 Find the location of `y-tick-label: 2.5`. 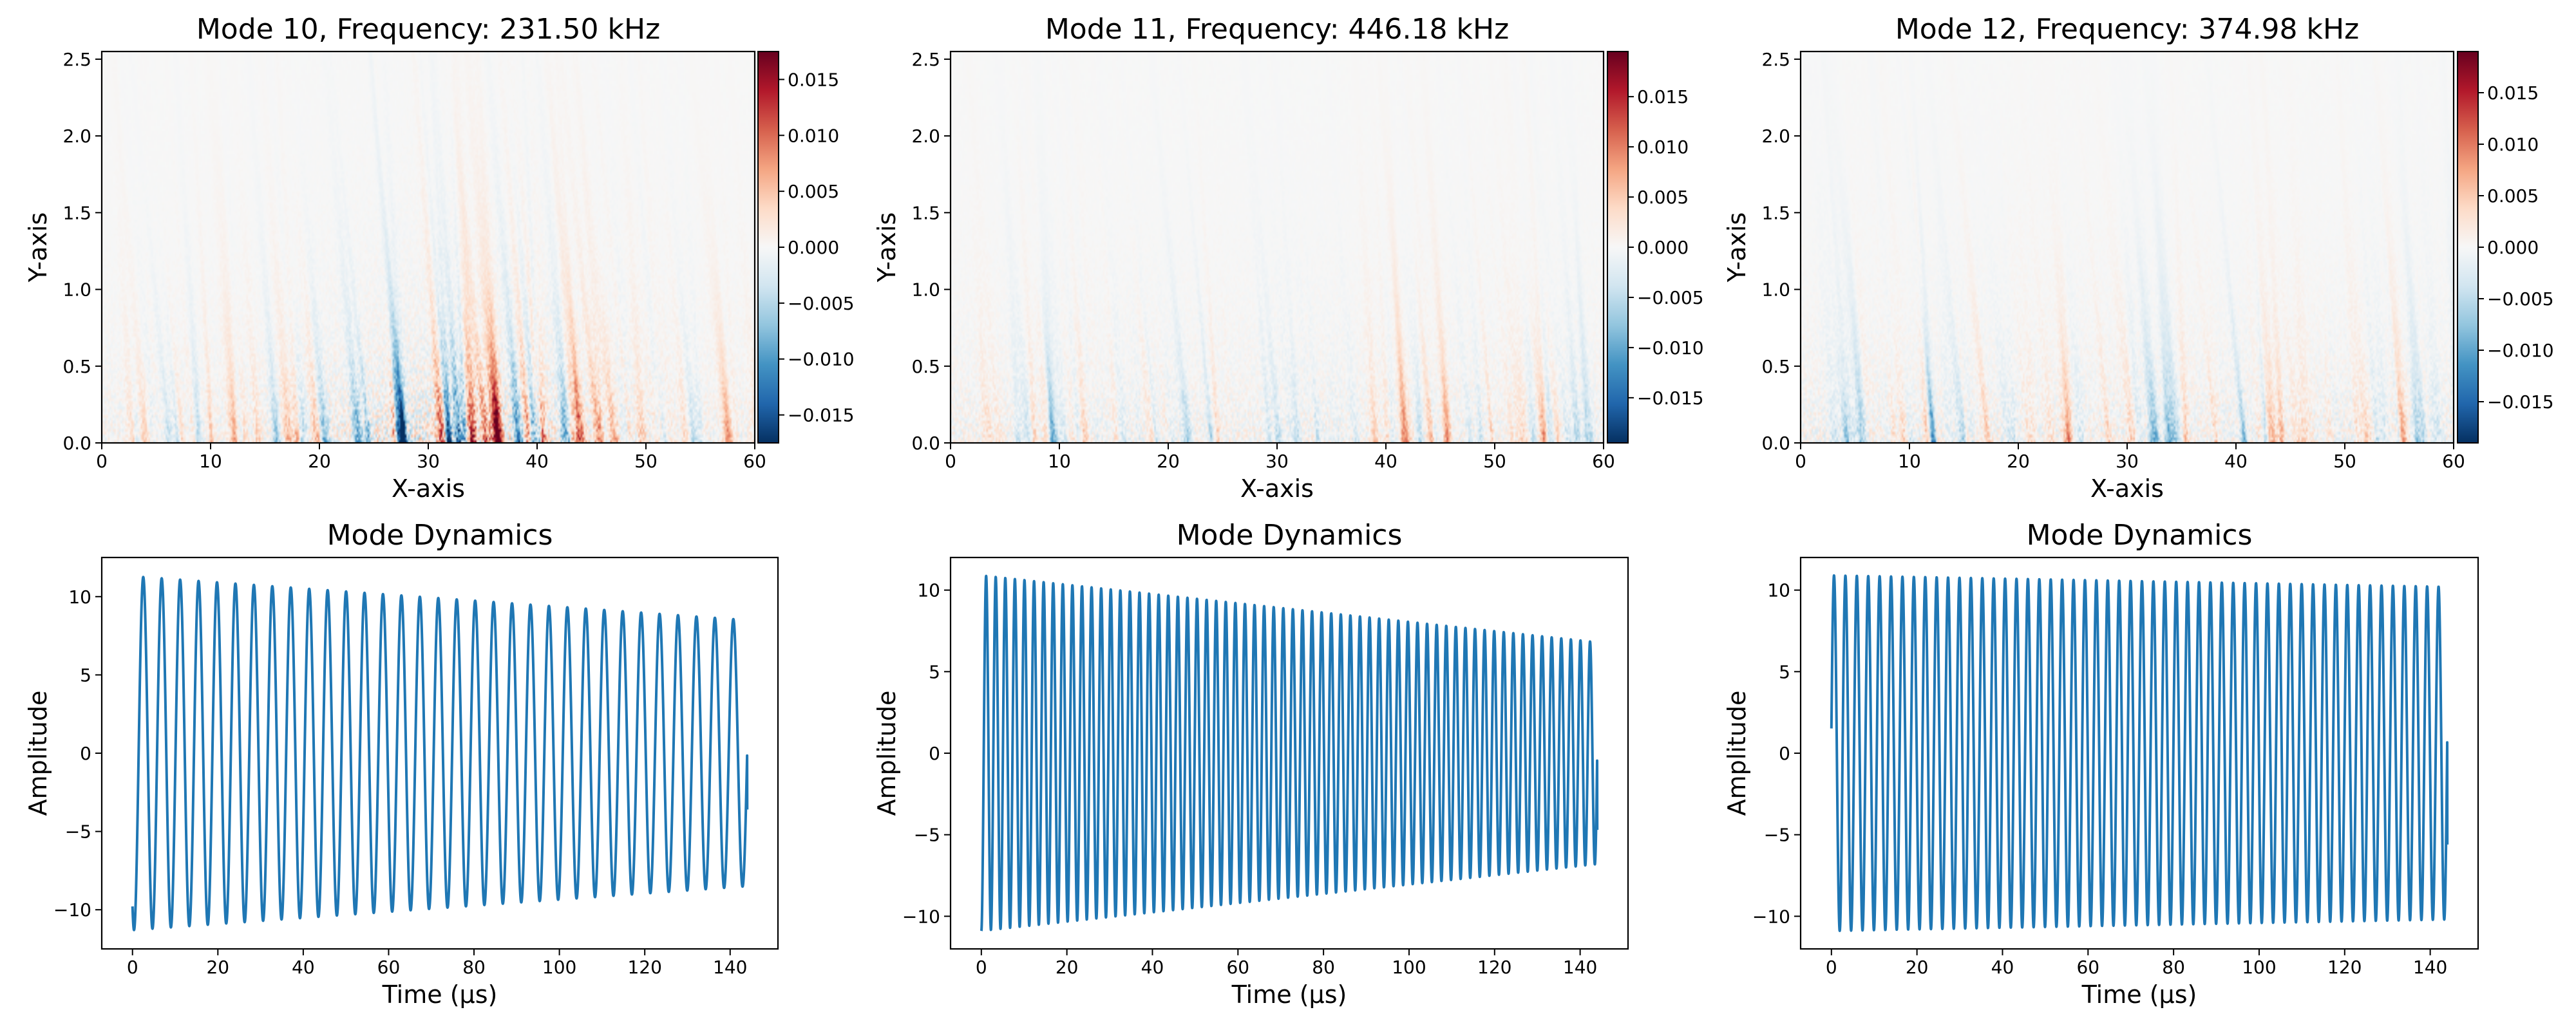

y-tick-label: 2.5 is located at coordinates (1775, 59).